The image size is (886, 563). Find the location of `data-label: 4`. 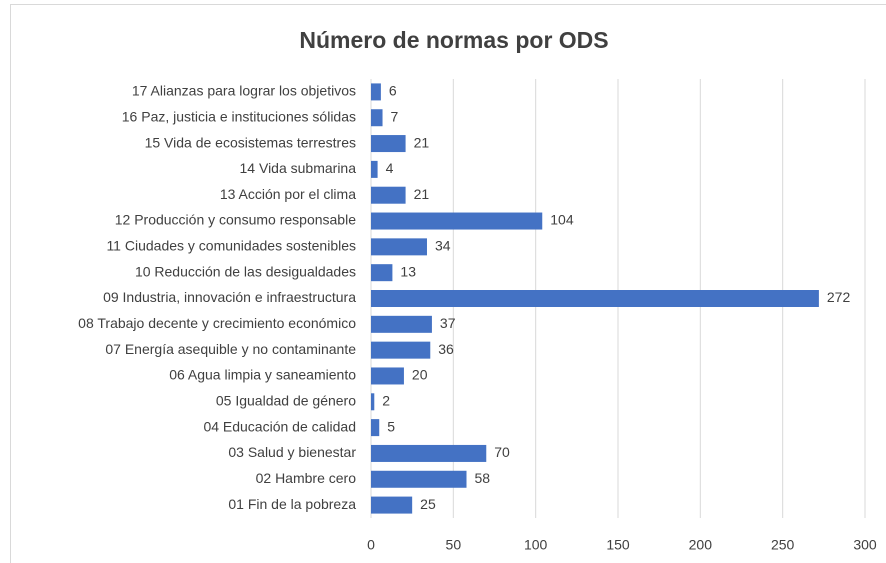

data-label: 4 is located at coordinates (390, 168).